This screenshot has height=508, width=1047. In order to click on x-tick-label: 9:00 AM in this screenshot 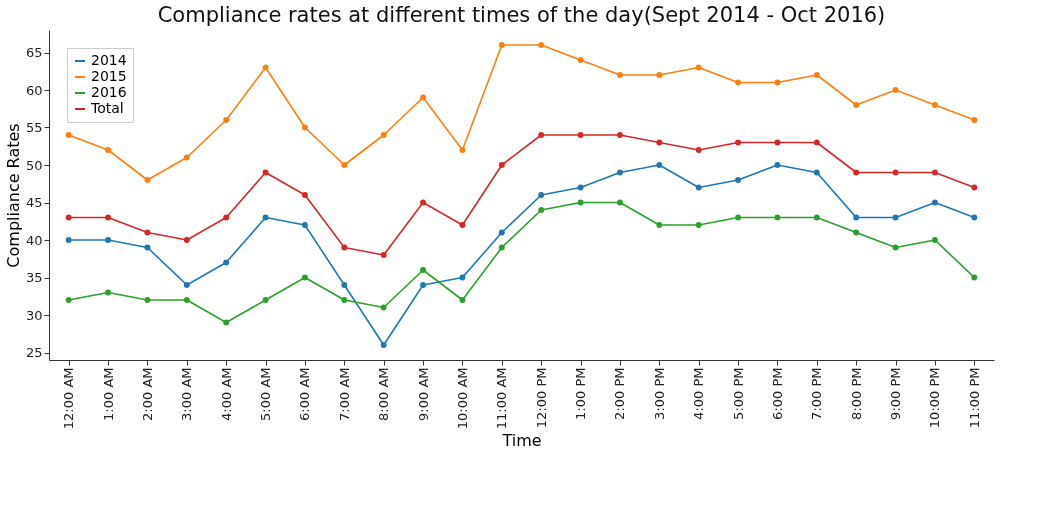, I will do `click(423, 394)`.